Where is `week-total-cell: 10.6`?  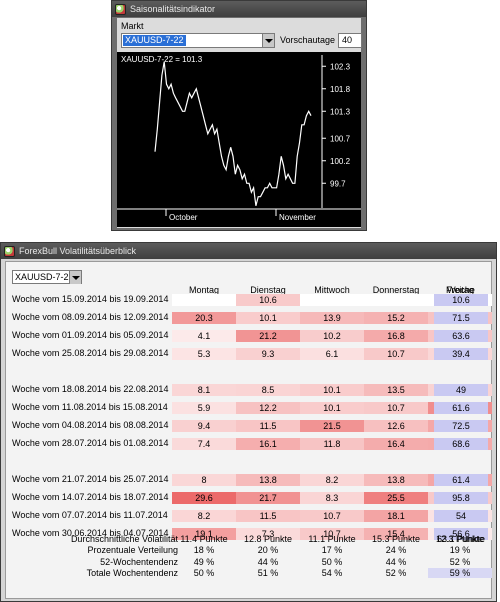 week-total-cell: 10.6 is located at coordinates (461, 300).